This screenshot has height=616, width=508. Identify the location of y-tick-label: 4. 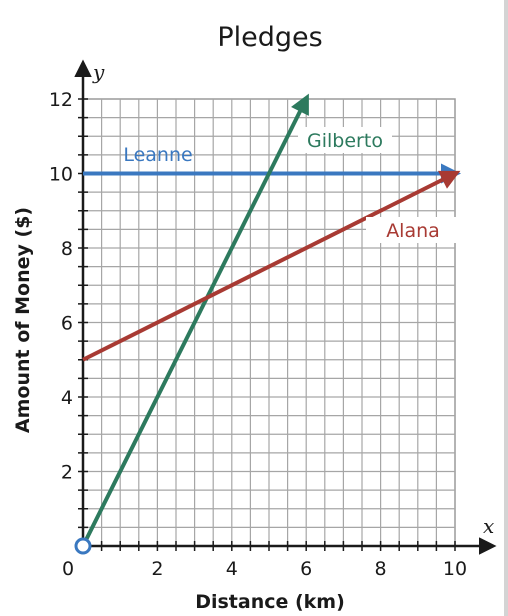
(67, 398).